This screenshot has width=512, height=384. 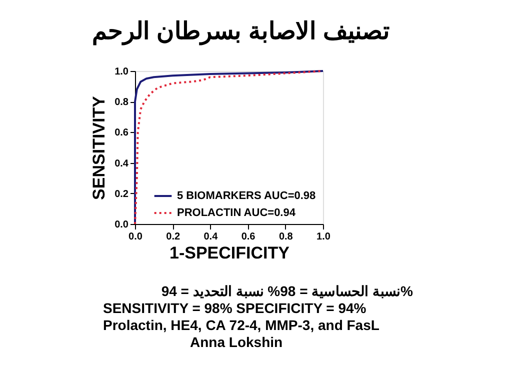 What do you see at coordinates (121, 225) in the screenshot?
I see `y-tick-label: 0.0` at bounding box center [121, 225].